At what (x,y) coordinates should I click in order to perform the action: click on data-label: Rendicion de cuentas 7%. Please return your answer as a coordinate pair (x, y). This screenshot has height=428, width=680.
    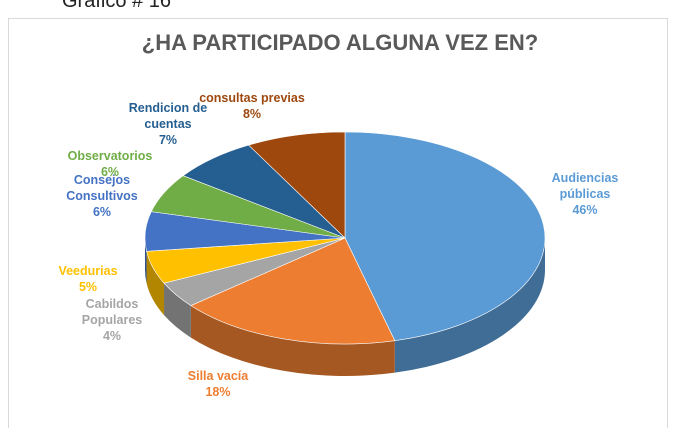
    Looking at the image, I should click on (168, 124).